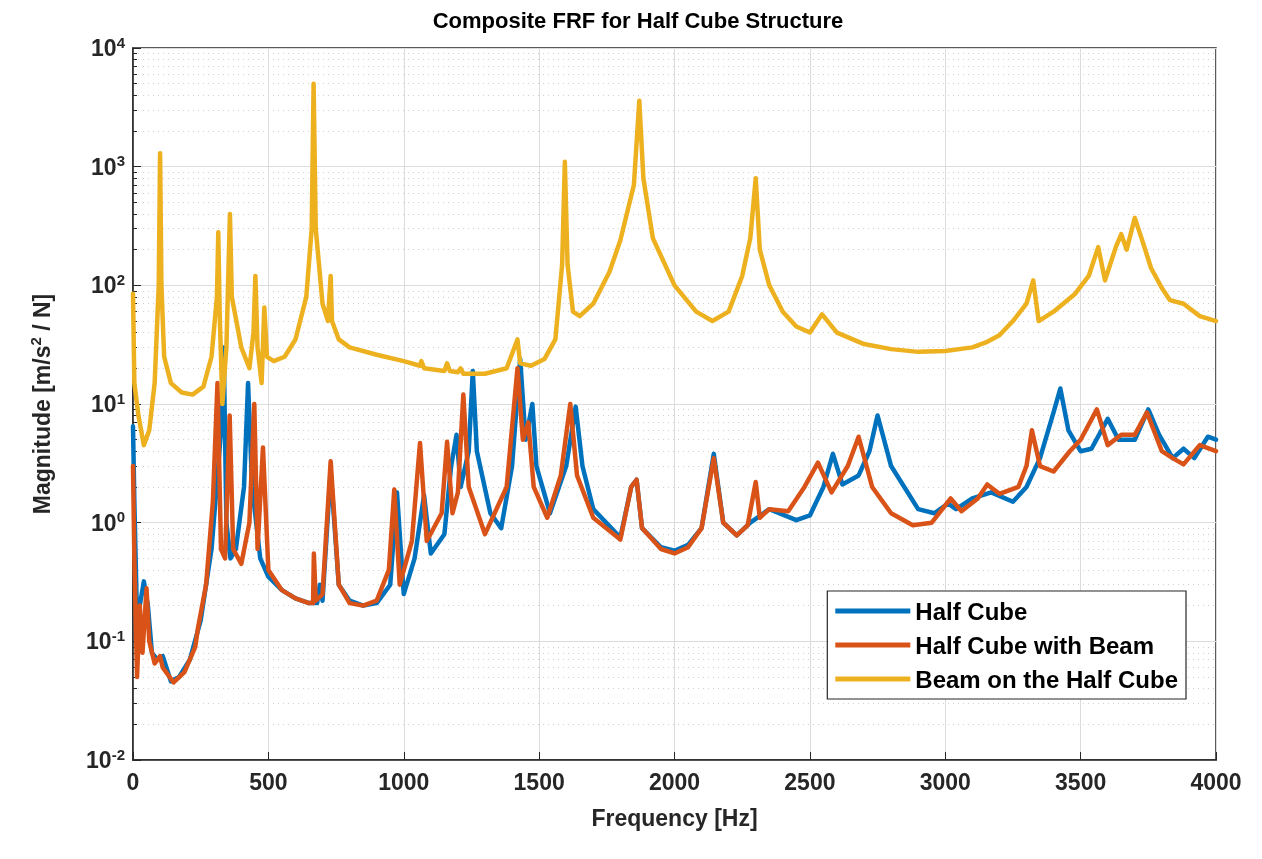  I want to click on x-tick-label: 3000, so click(945, 781).